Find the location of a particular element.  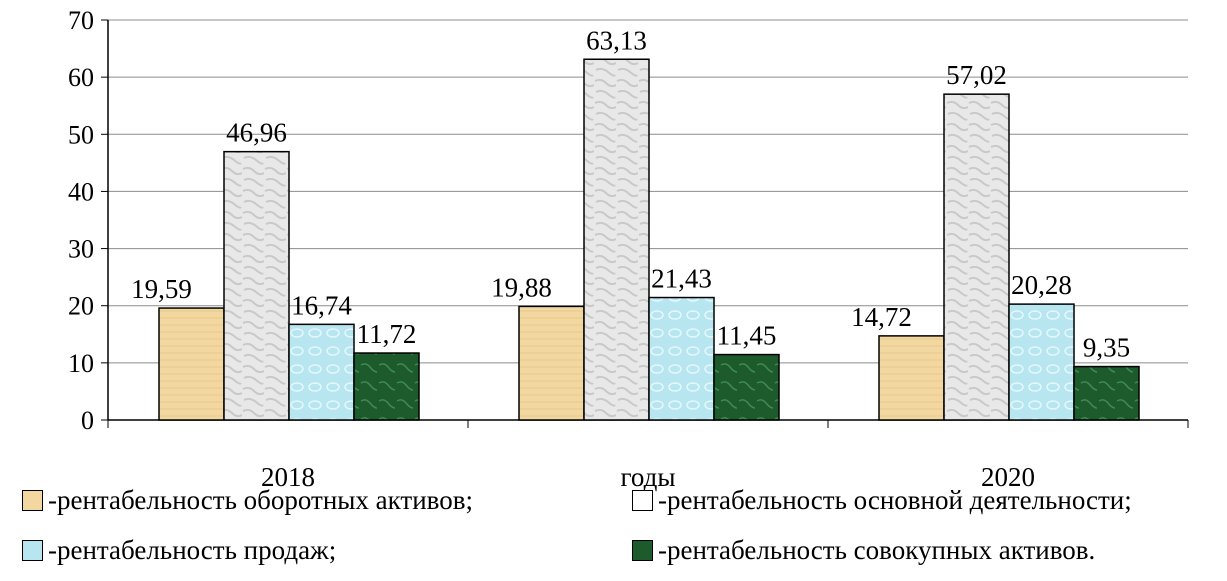

legend-item-0: -рентабельность оборотных активов; is located at coordinates (247, 500).